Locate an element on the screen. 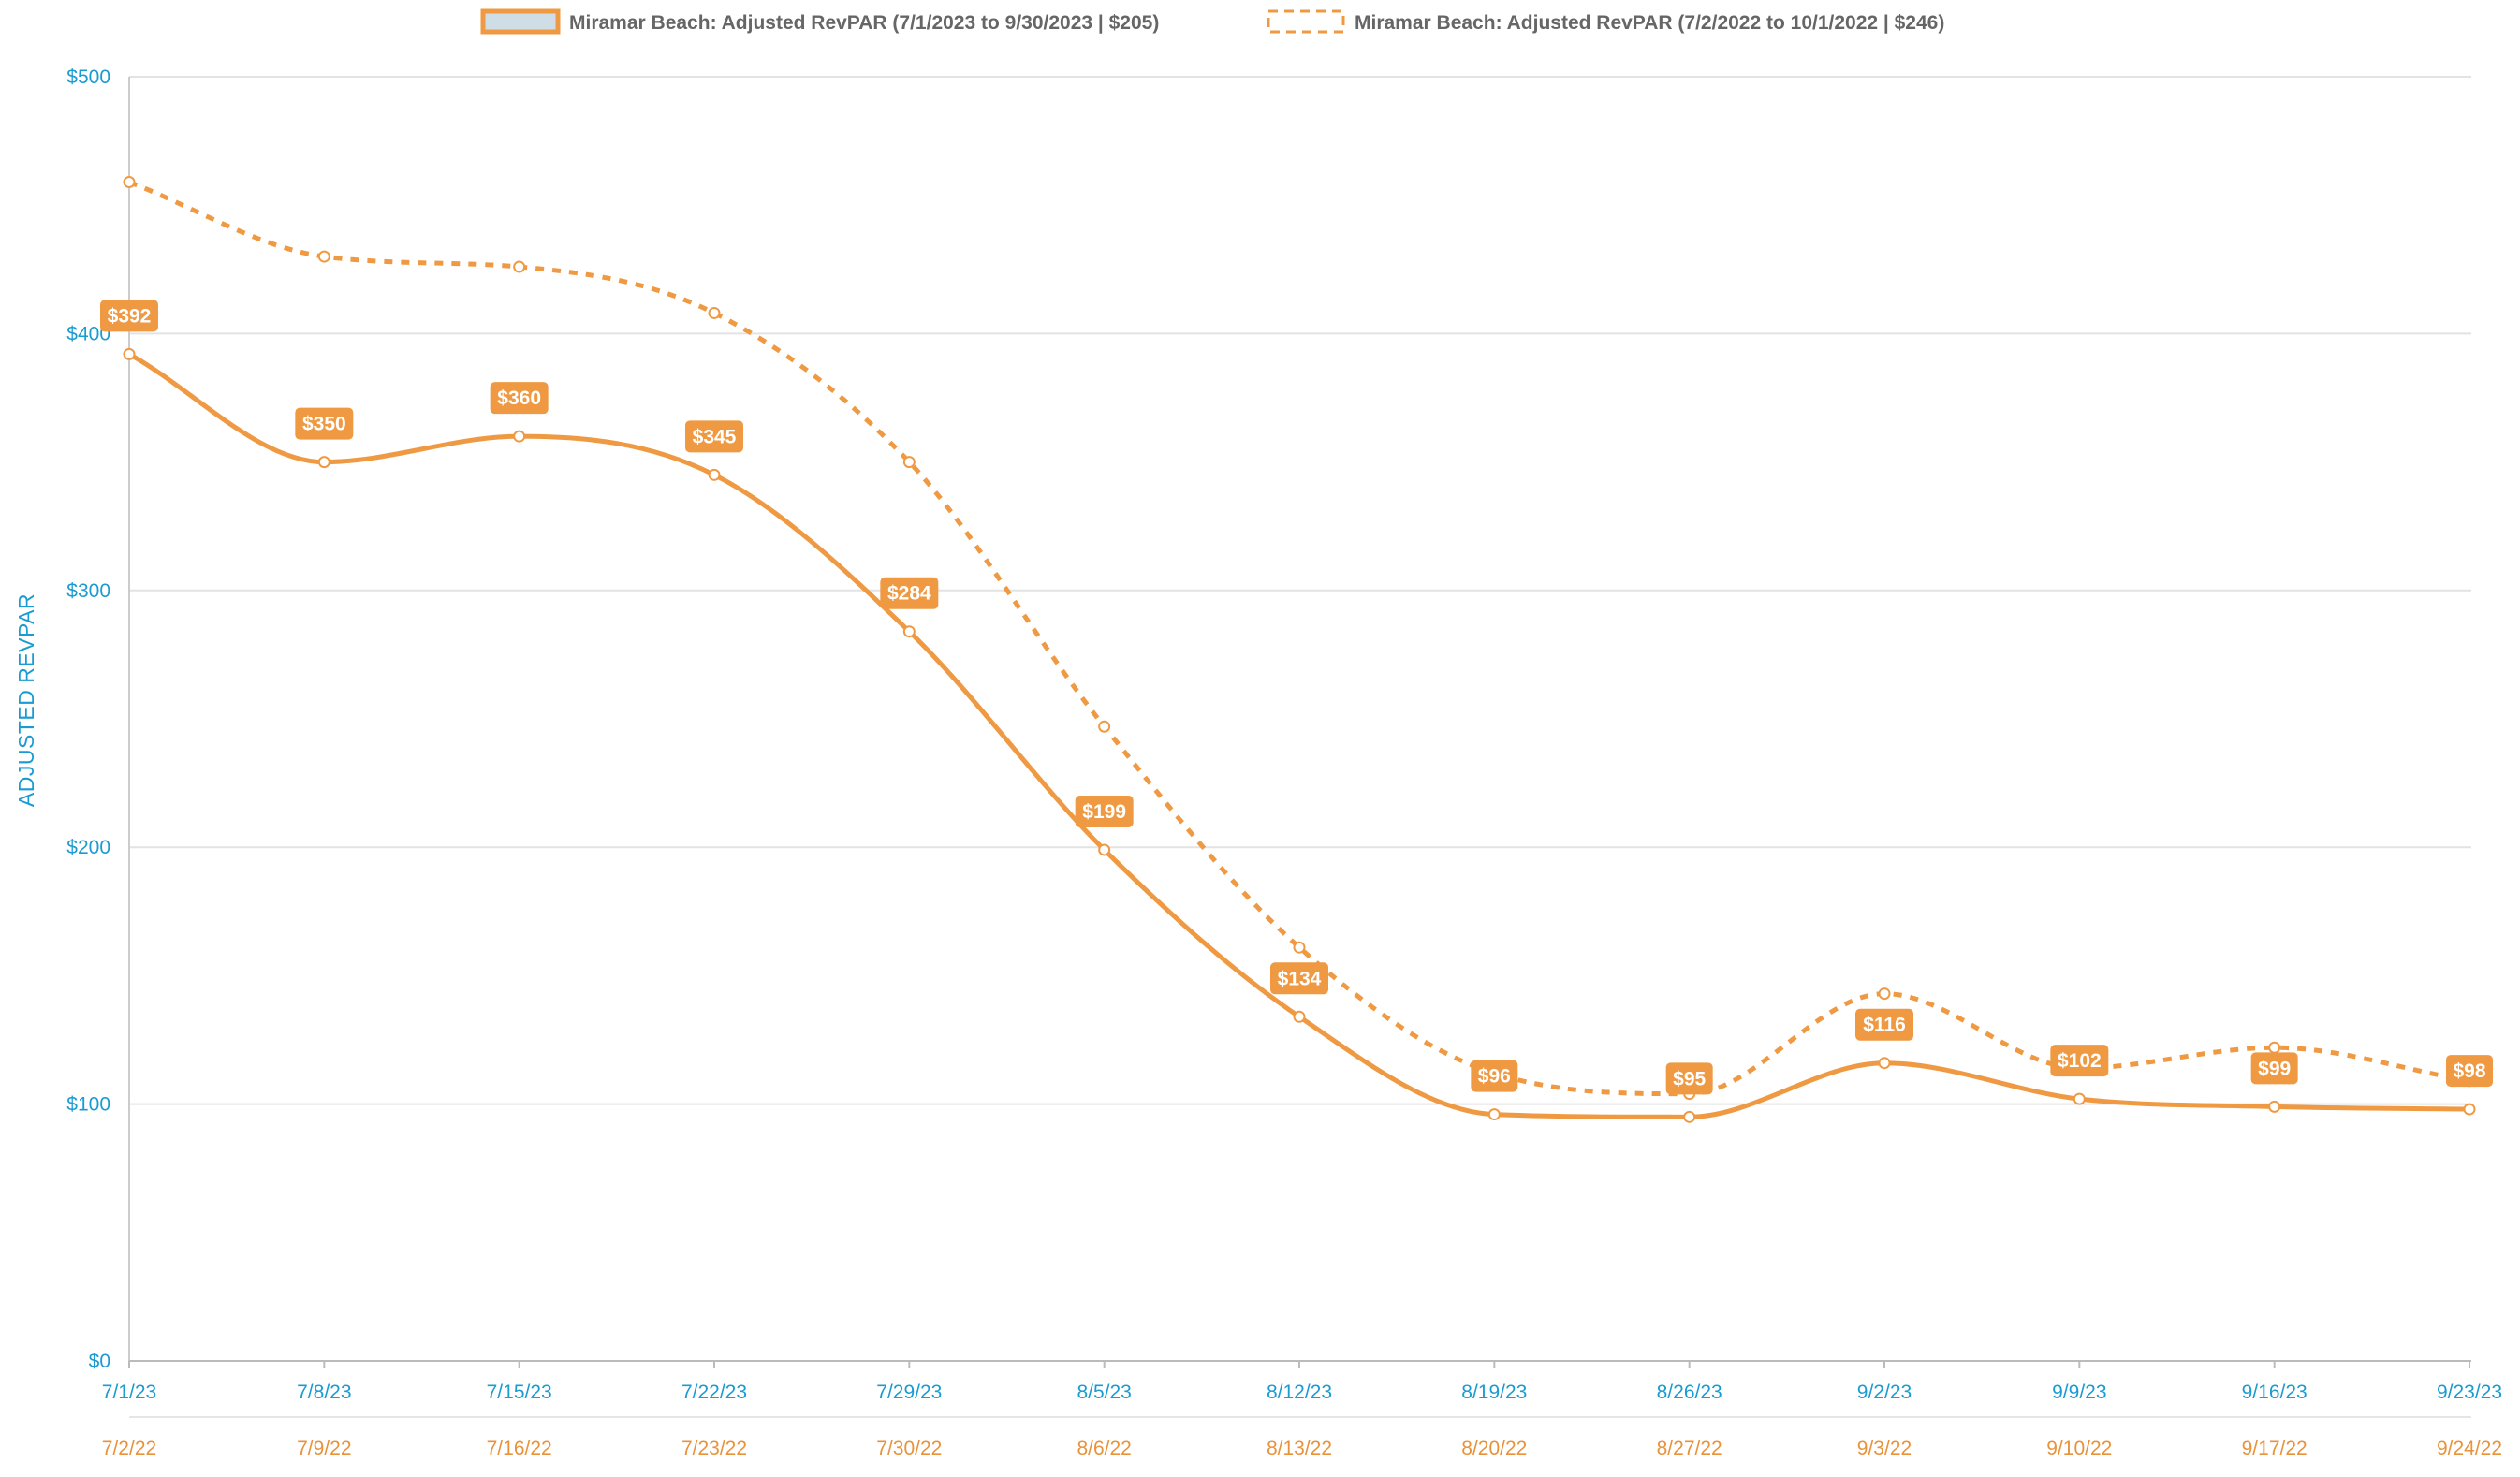 This screenshot has width=2520, height=1477. data-label-text: $392 is located at coordinates (130, 316).